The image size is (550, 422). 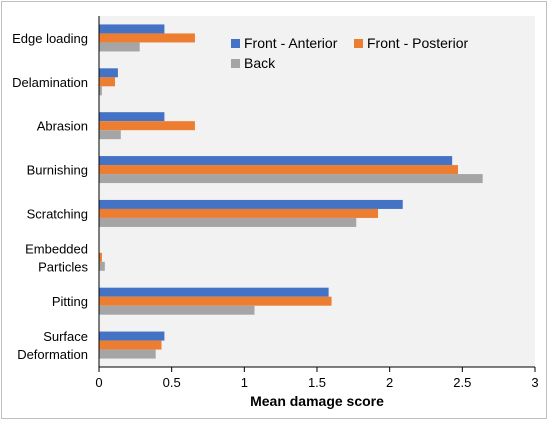 What do you see at coordinates (50, 38) in the screenshot?
I see `category-label: Edge loading` at bounding box center [50, 38].